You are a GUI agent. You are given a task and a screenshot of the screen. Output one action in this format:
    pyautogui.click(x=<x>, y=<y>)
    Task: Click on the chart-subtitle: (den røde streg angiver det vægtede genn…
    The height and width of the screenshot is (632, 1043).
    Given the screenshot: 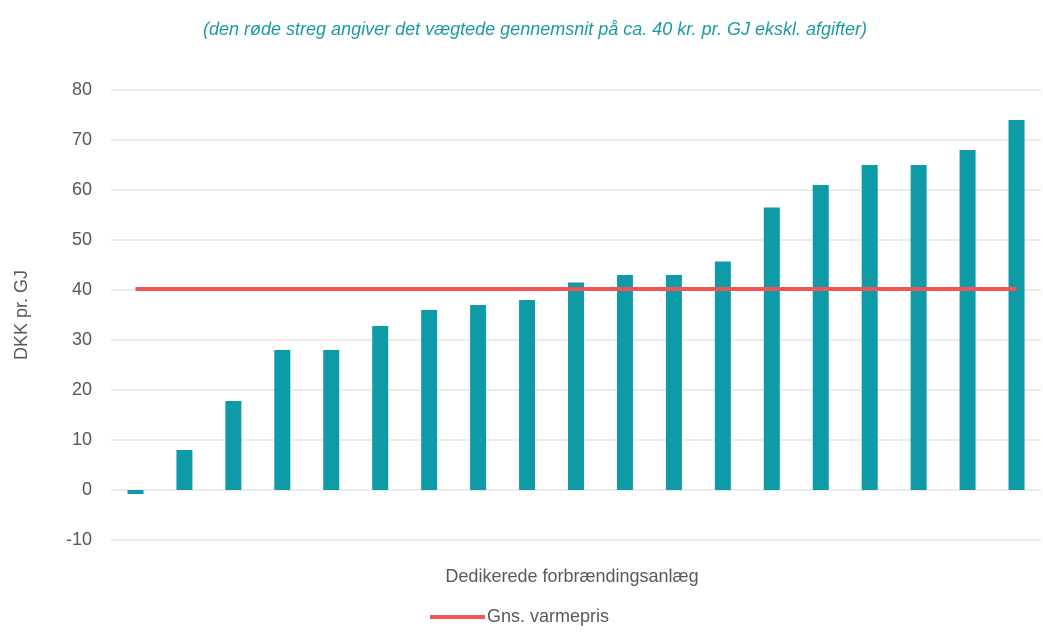 What is the action you would take?
    pyautogui.click(x=535, y=29)
    